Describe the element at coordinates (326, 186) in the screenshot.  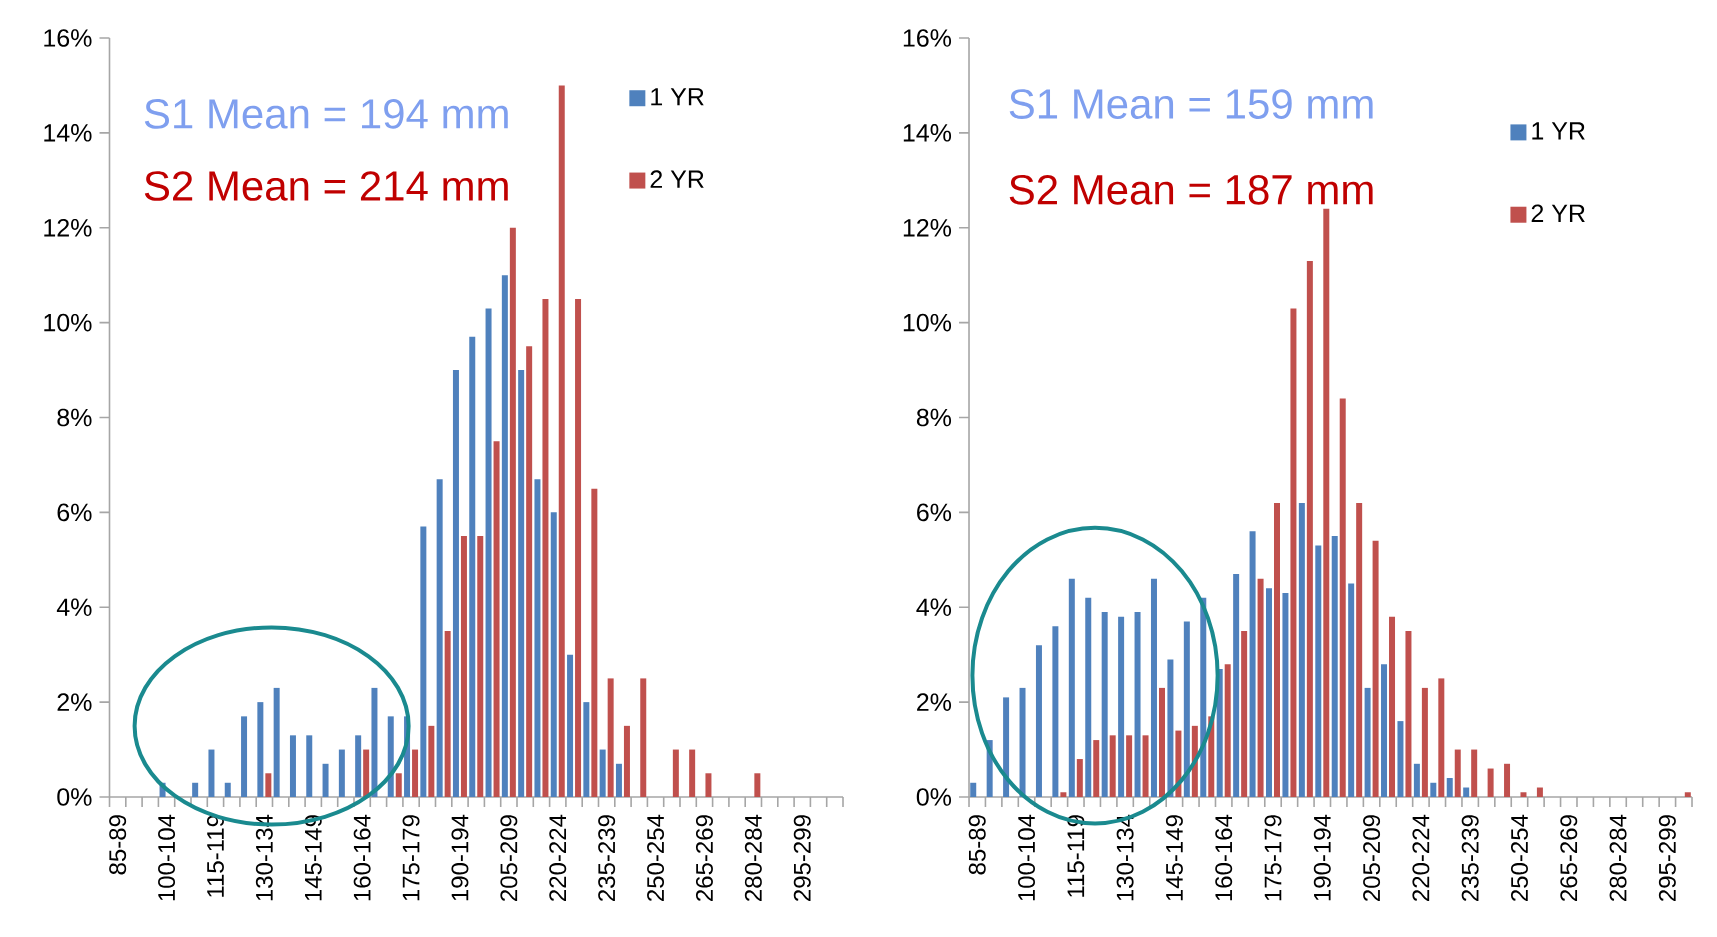
I see `annotation: S2 Mean = 214 mm` at that location.